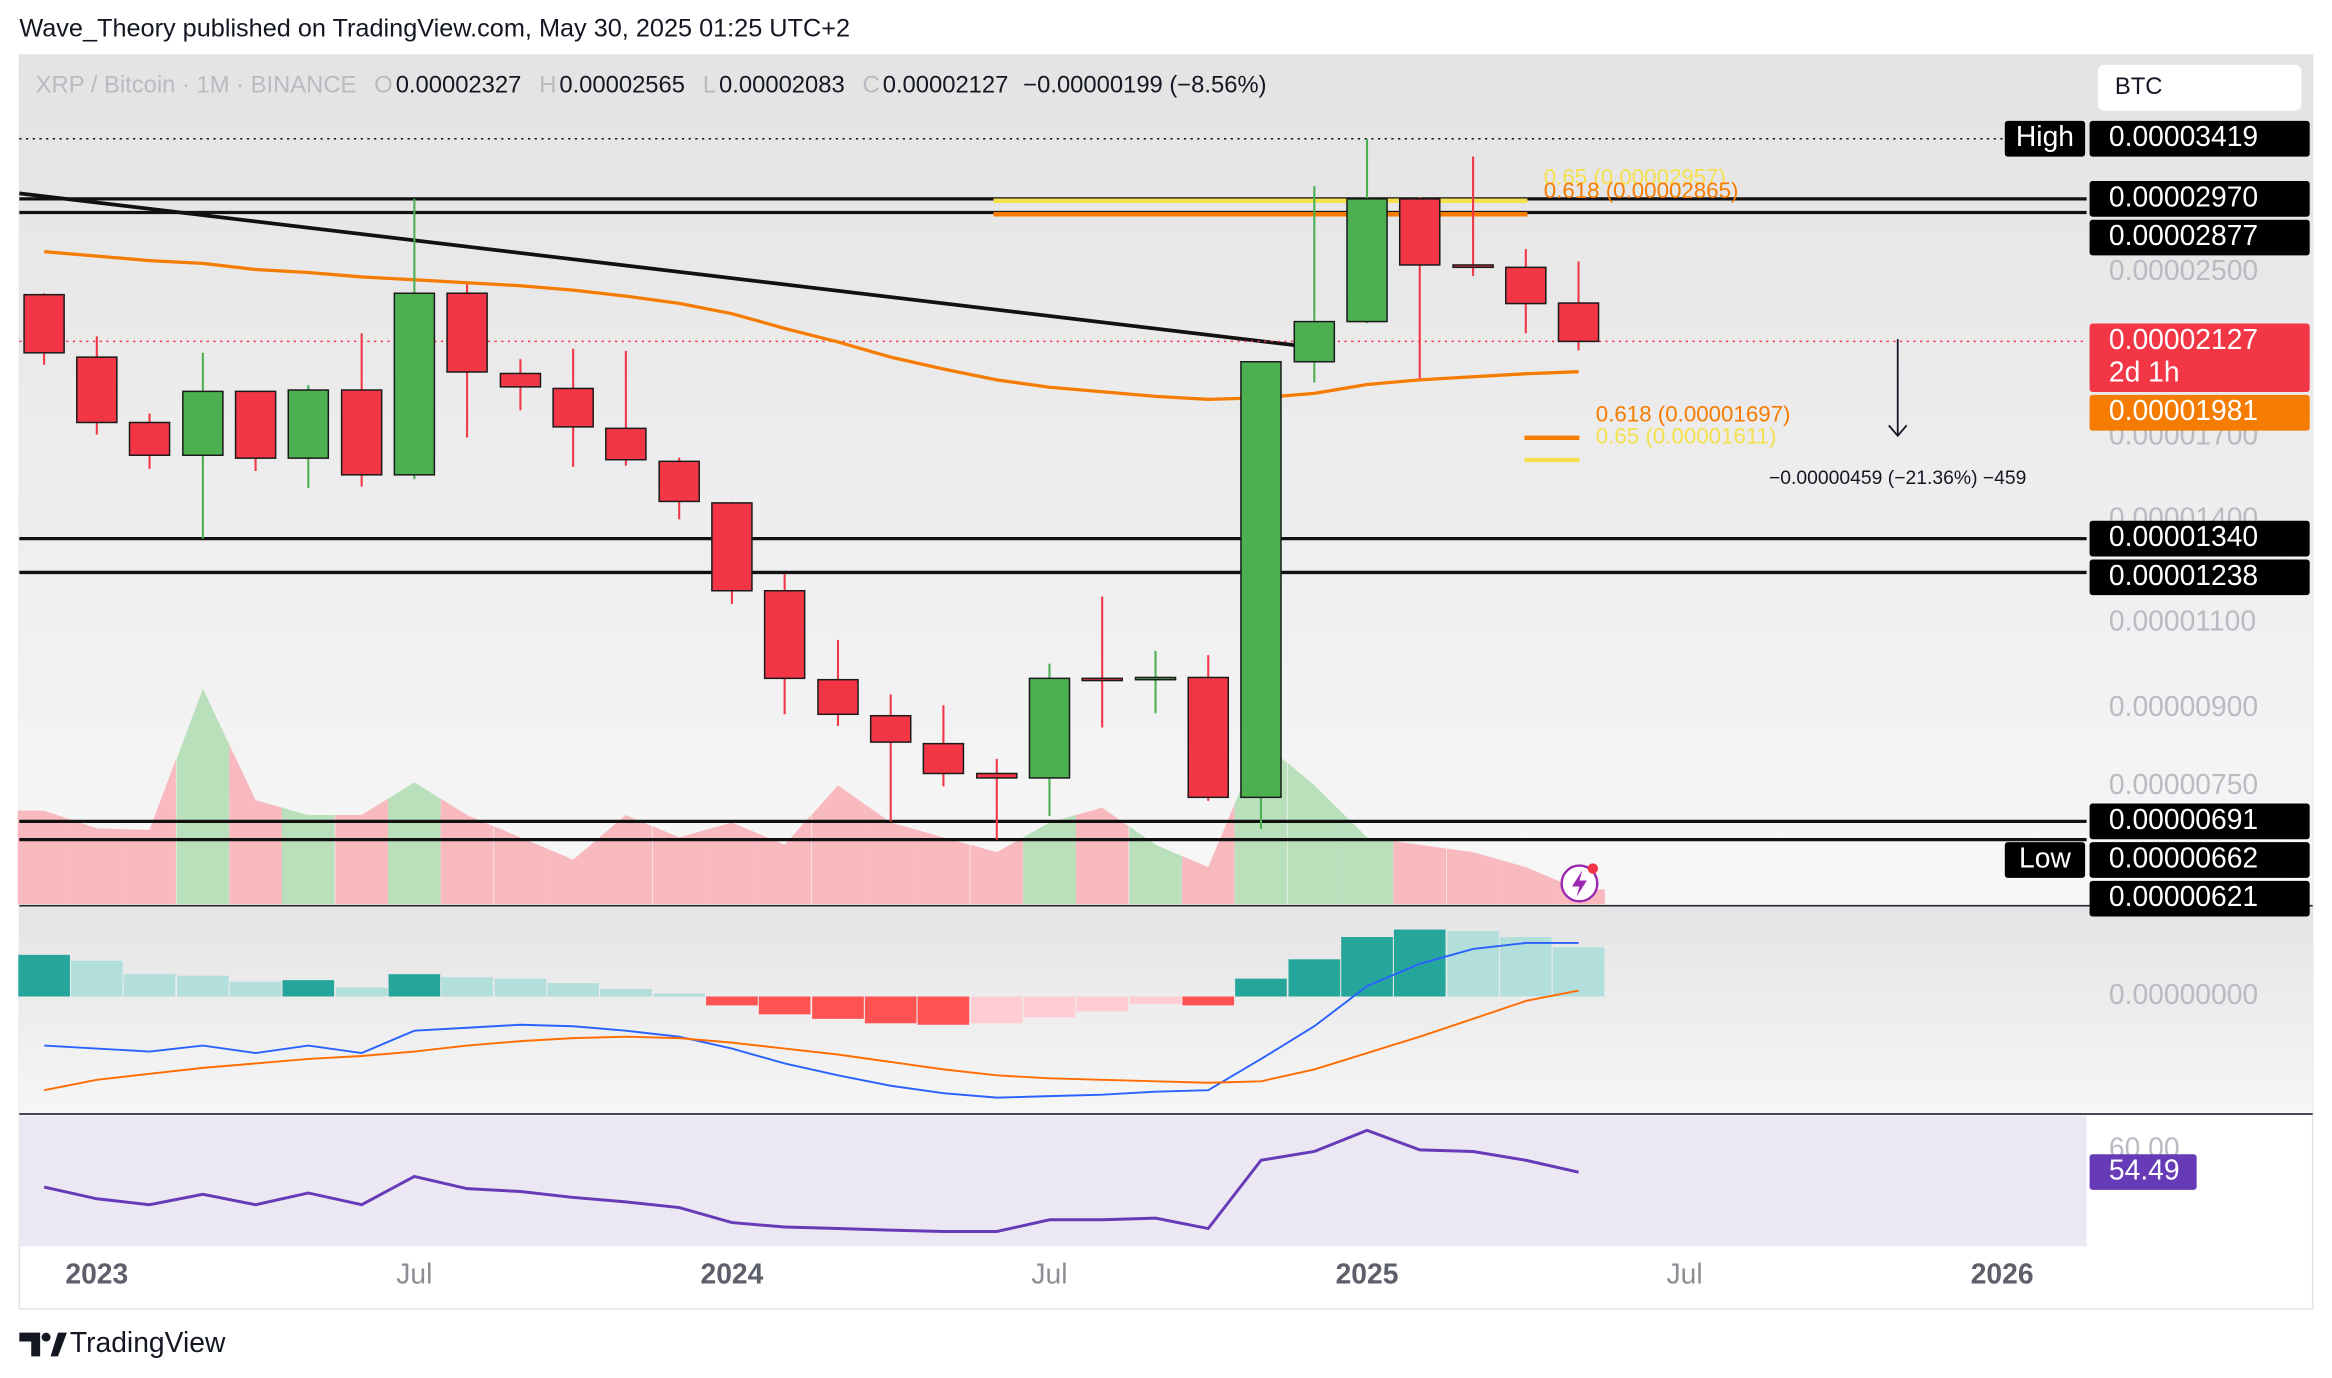 This screenshot has width=2332, height=1378. What do you see at coordinates (2183, 235) in the screenshot?
I see `price-badge-label: 0.00002877` at bounding box center [2183, 235].